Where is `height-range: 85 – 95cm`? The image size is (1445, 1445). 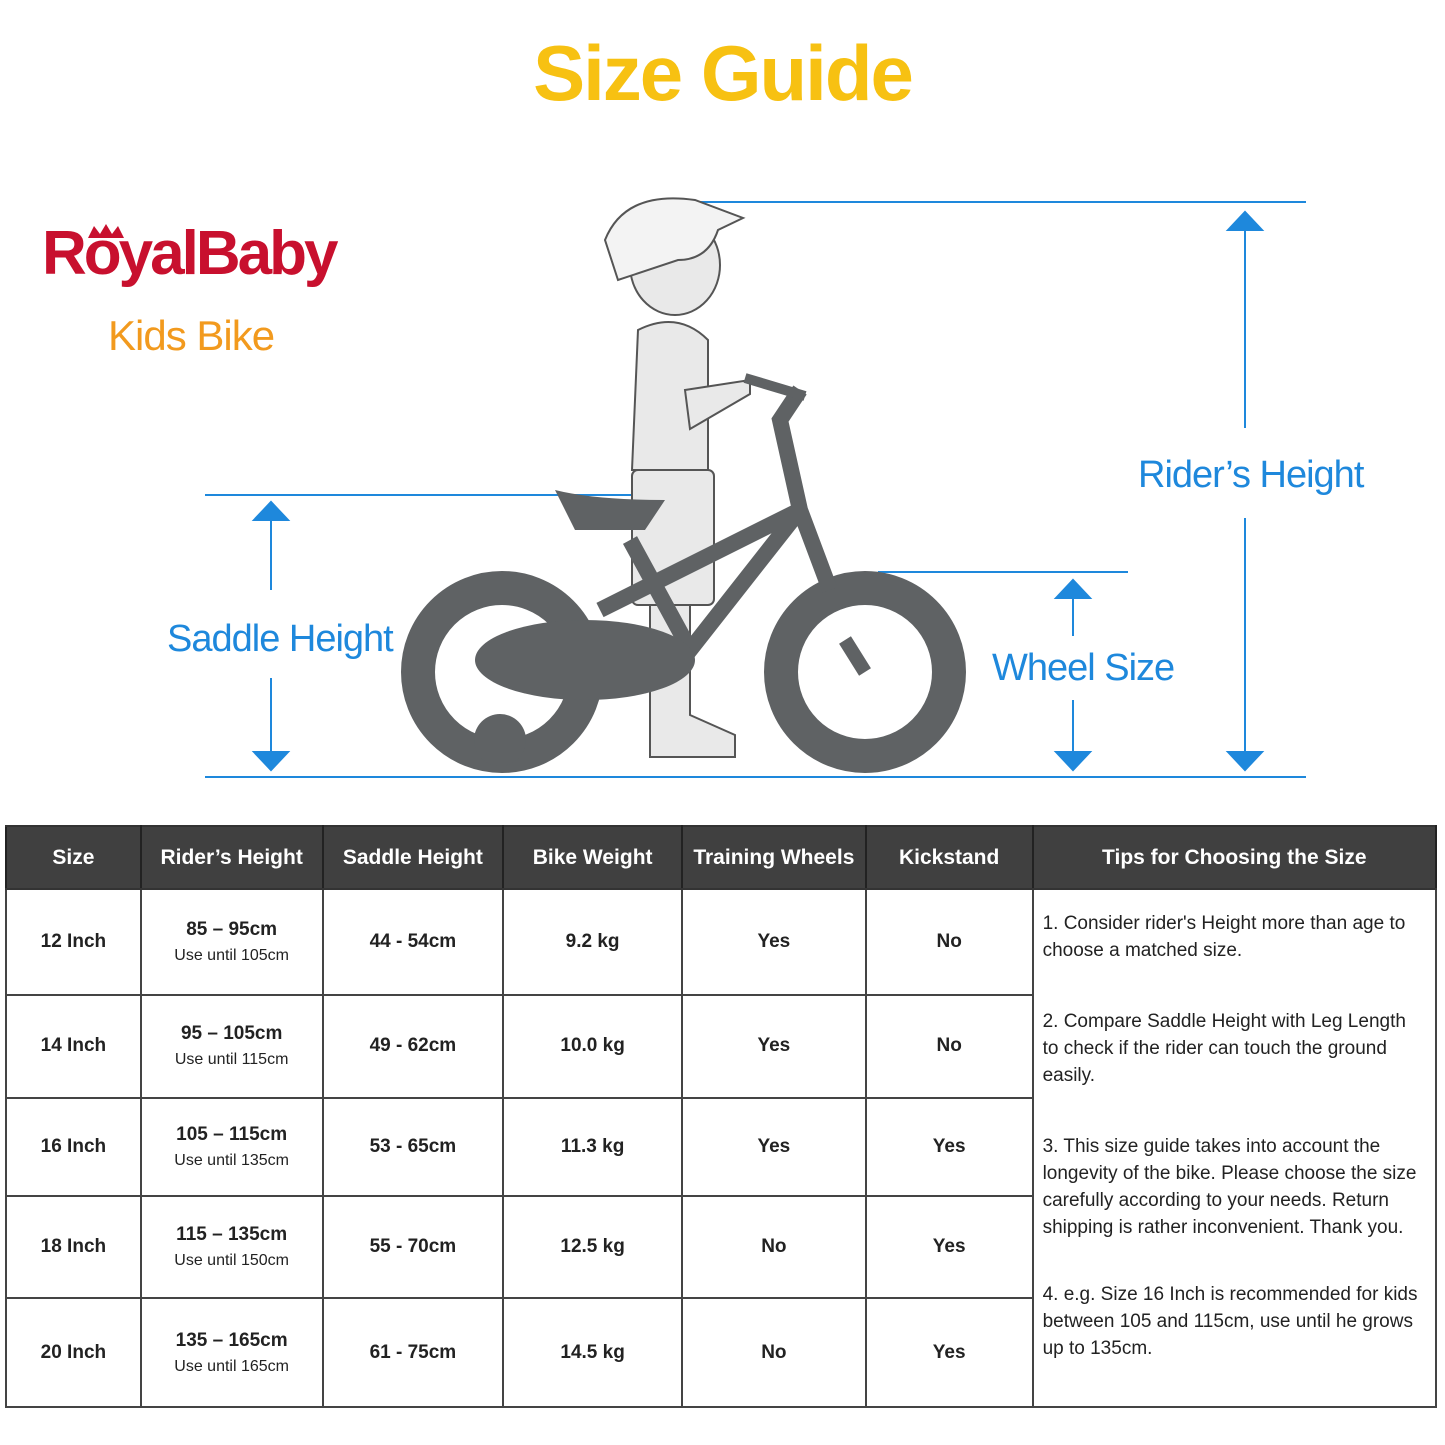 height-range: 85 – 95cm is located at coordinates (232, 929).